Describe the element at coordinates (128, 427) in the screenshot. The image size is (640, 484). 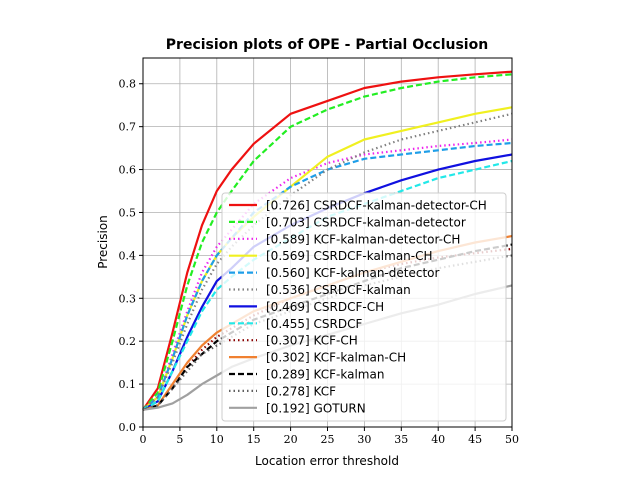
I see `y-tick-label-0: 0.0` at that location.